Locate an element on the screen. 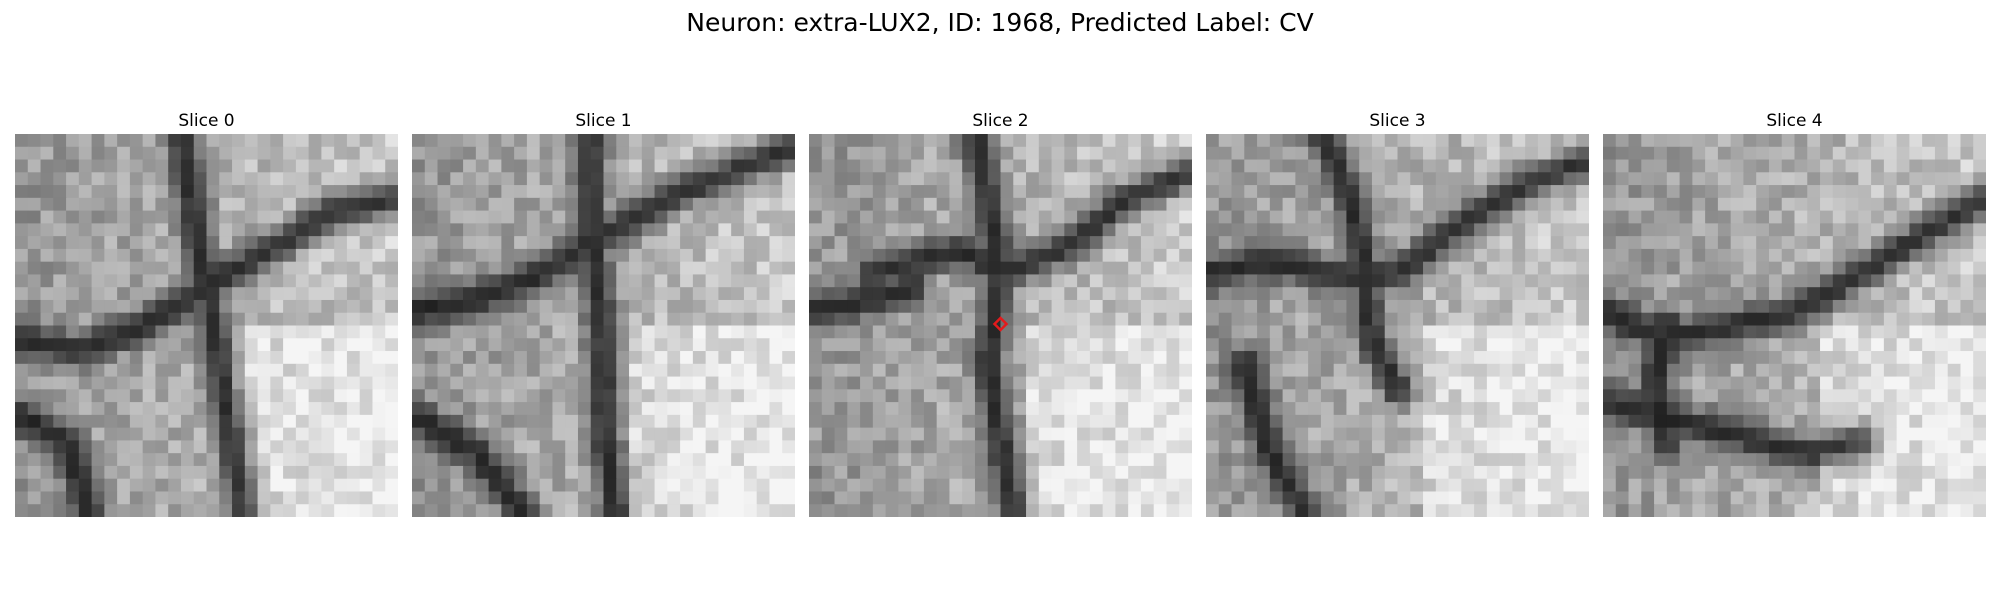  slice-panel-1: Slice 1 is located at coordinates (603, 312).